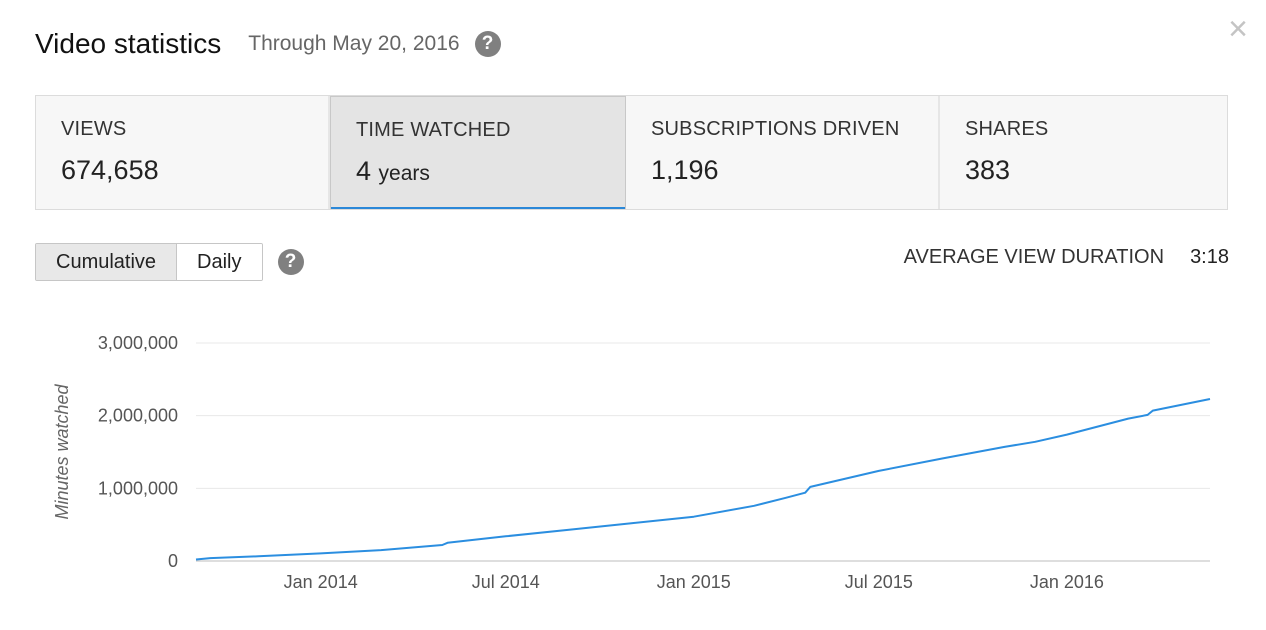  Describe the element at coordinates (138, 343) in the screenshot. I see `y-tick-label: 3,000,000` at that location.